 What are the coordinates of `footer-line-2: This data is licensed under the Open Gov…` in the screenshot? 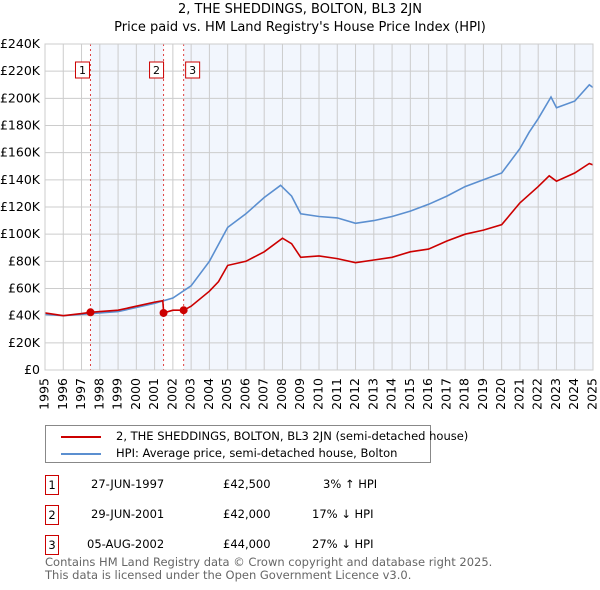 It's located at (228, 575).